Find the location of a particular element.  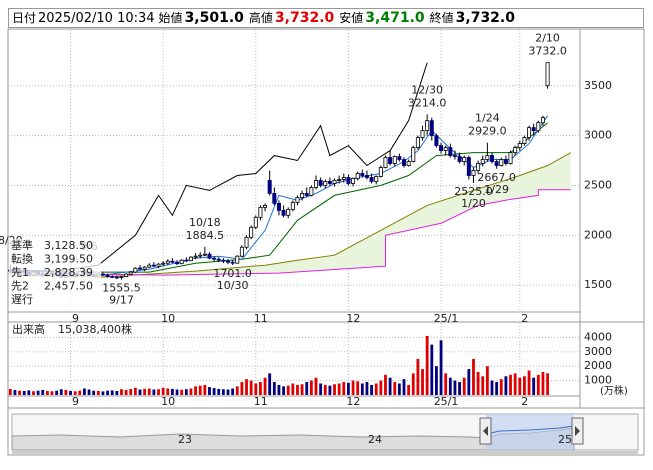

annotation-value: 3214.0 is located at coordinates (427, 102).